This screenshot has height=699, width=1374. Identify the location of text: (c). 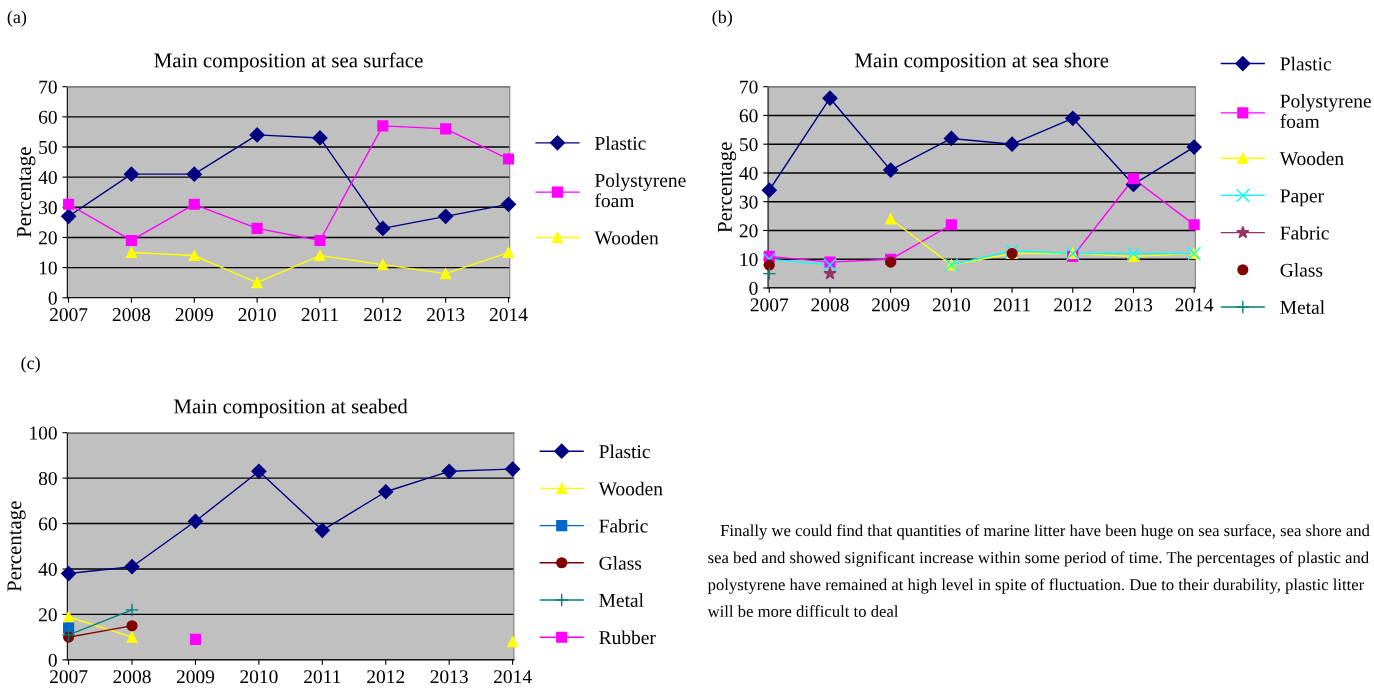
(30, 364).